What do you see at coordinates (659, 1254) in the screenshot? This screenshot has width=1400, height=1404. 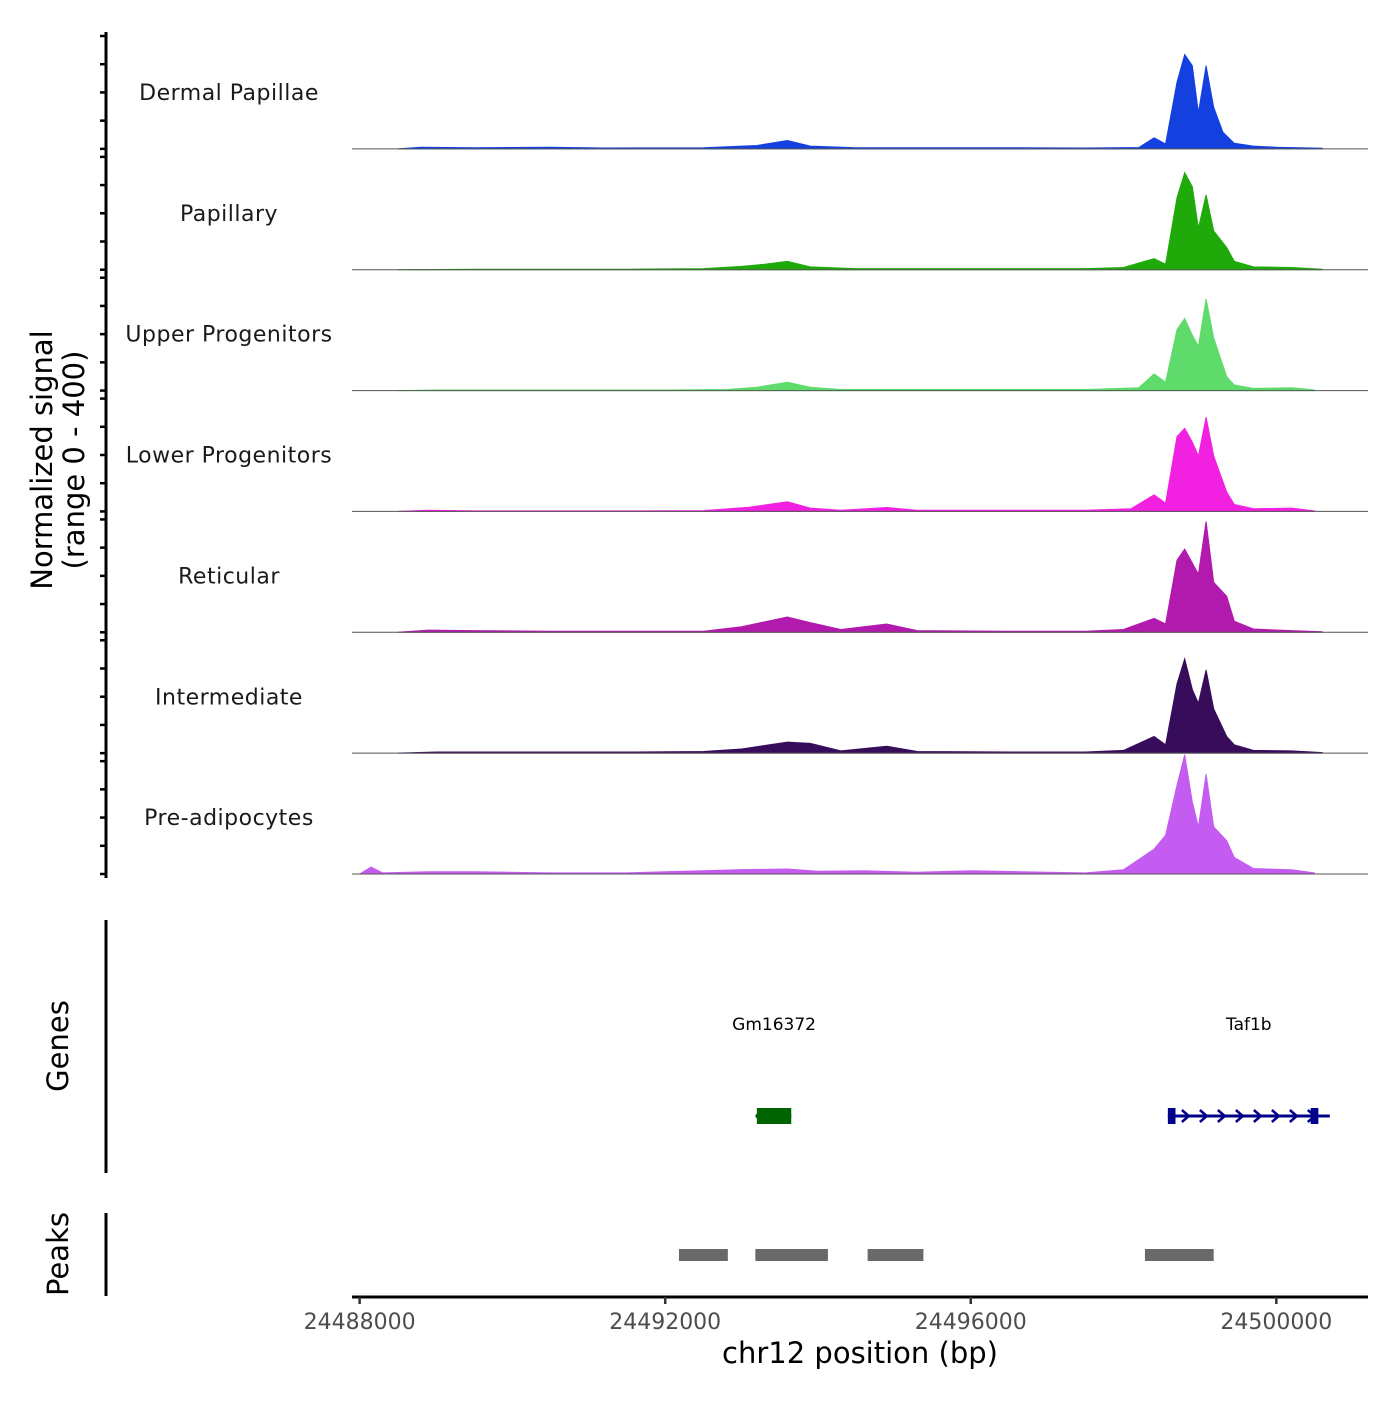 I see `peaks-panel` at bounding box center [659, 1254].